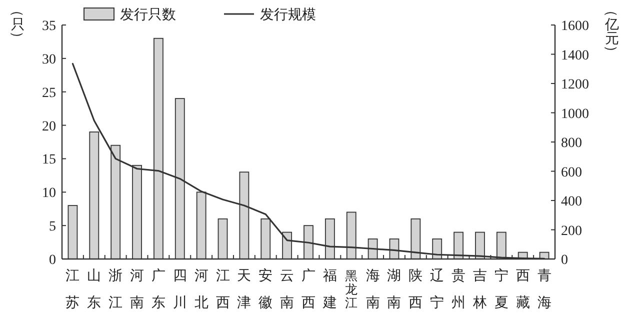  What do you see at coordinates (288, 15) in the screenshot?
I see `legend-label: 发行规模` at bounding box center [288, 15].